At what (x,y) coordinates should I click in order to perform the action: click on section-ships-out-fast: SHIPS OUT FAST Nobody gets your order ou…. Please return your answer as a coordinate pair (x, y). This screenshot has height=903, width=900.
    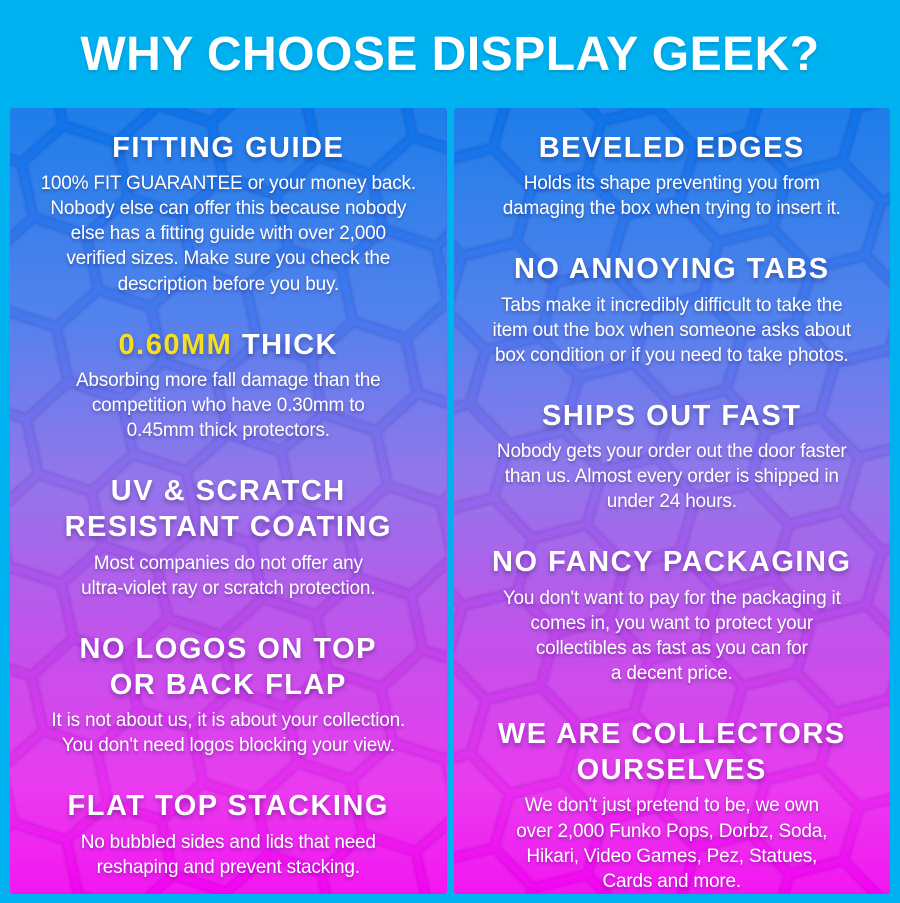
    Looking at the image, I should click on (672, 456).